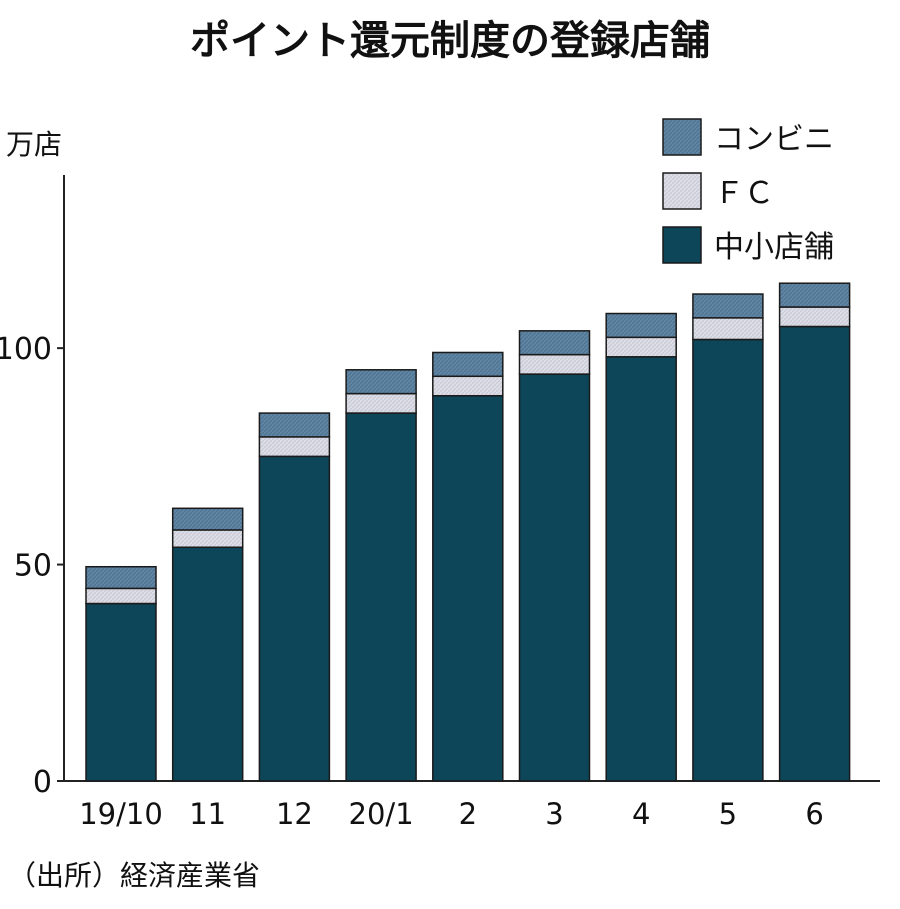 This screenshot has width=900, height=909. I want to click on y-tick-label: 0, so click(42, 782).